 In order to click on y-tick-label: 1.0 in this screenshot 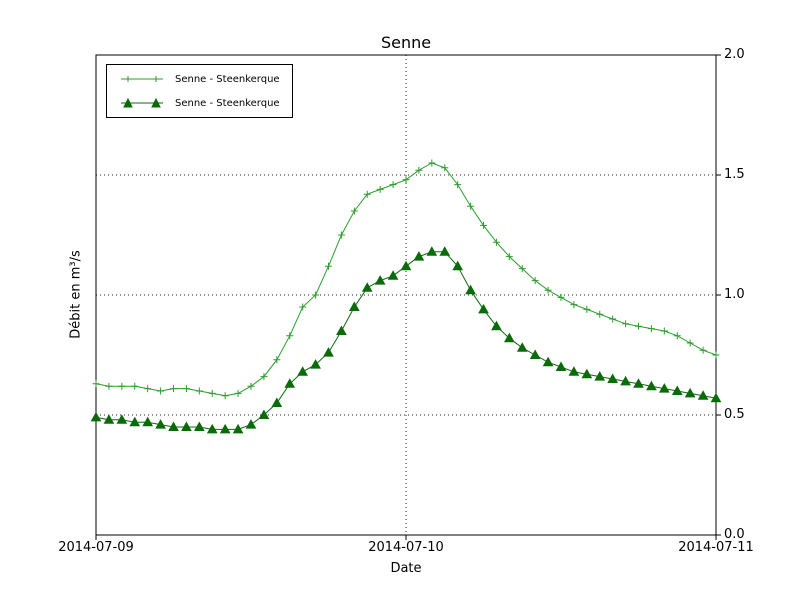, I will do `click(734, 294)`.